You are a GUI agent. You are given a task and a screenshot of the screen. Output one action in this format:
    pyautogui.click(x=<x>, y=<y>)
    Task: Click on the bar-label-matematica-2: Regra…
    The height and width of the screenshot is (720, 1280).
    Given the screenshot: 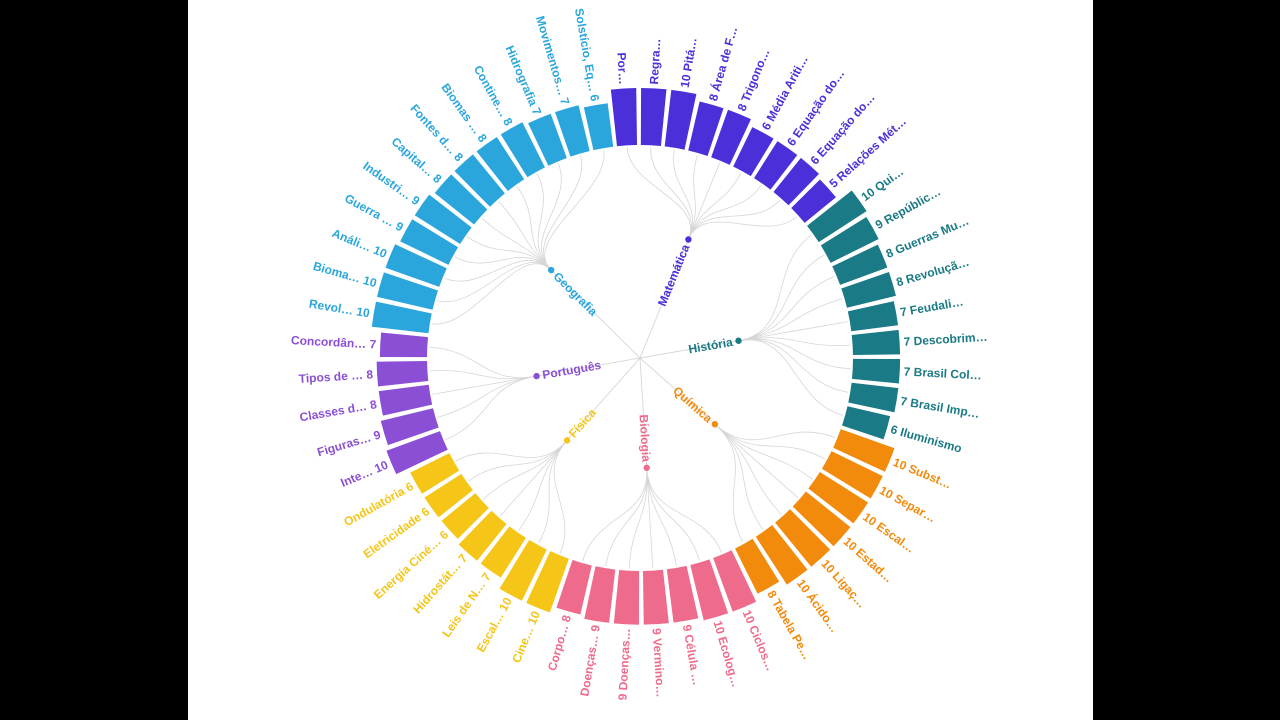 What is the action you would take?
    pyautogui.click(x=655, y=61)
    